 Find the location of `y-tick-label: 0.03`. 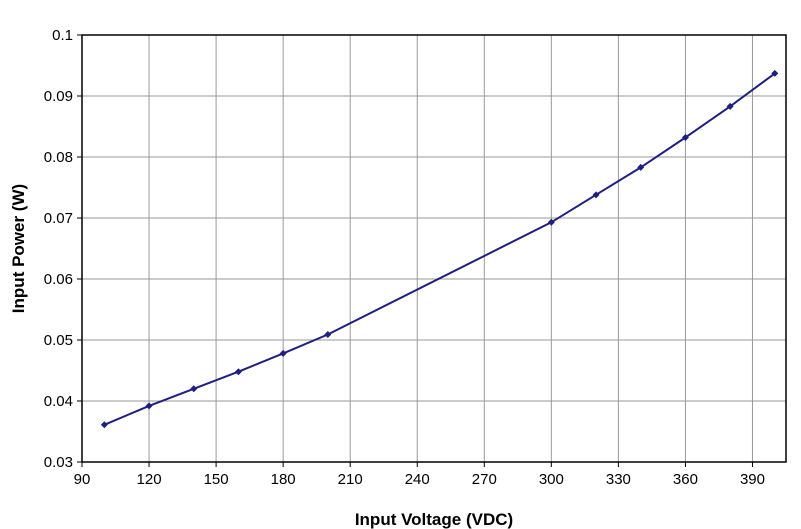

y-tick-label: 0.03 is located at coordinates (58, 462).